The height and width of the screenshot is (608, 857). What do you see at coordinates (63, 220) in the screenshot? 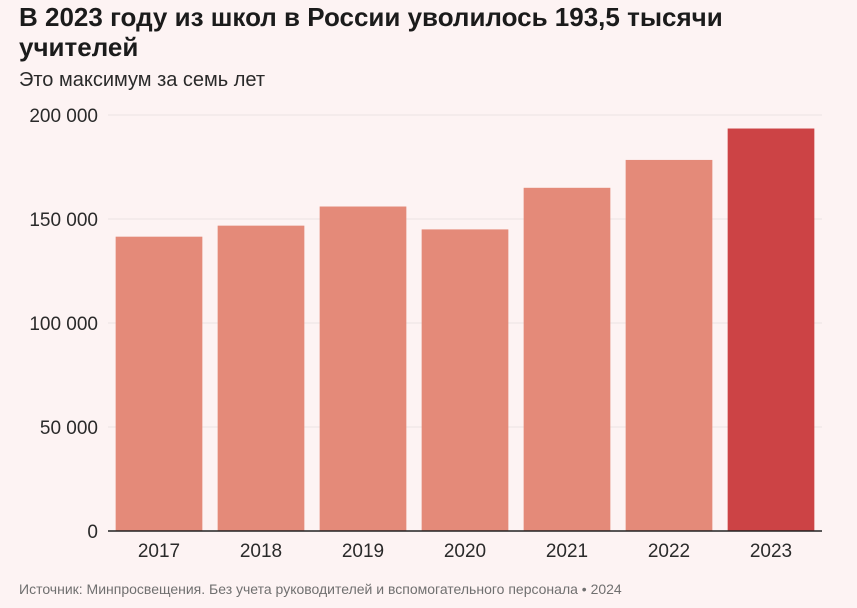
I see `y-tick-label: 150 000` at bounding box center [63, 220].